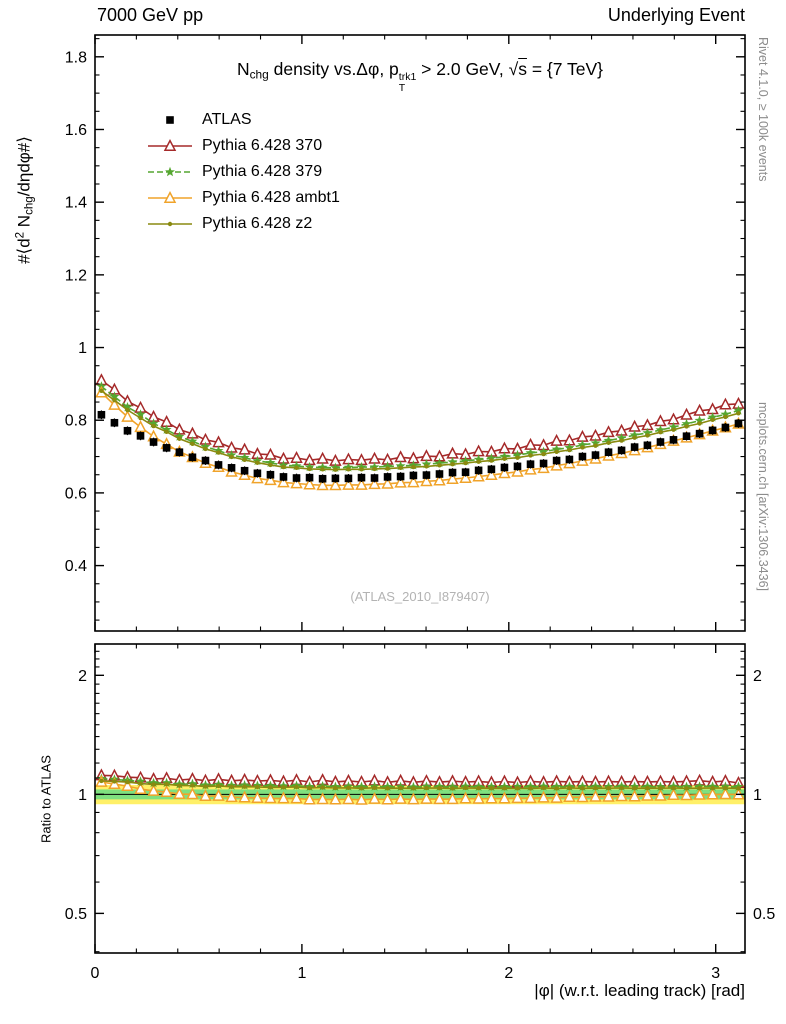 The height and width of the screenshot is (1024, 786). Describe the element at coordinates (639, 990) in the screenshot. I see `x-axis-label: |φ| (w.r.t. leading track) [rad]` at that location.